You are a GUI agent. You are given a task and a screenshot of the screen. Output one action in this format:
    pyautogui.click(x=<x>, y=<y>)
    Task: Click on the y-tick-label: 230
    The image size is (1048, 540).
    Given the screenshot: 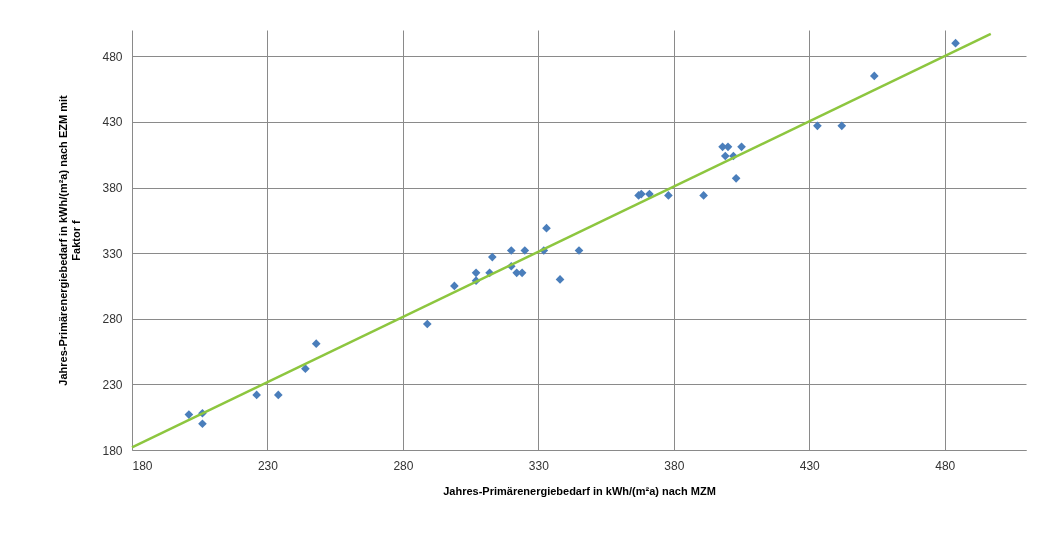 What is the action you would take?
    pyautogui.click(x=112, y=384)
    